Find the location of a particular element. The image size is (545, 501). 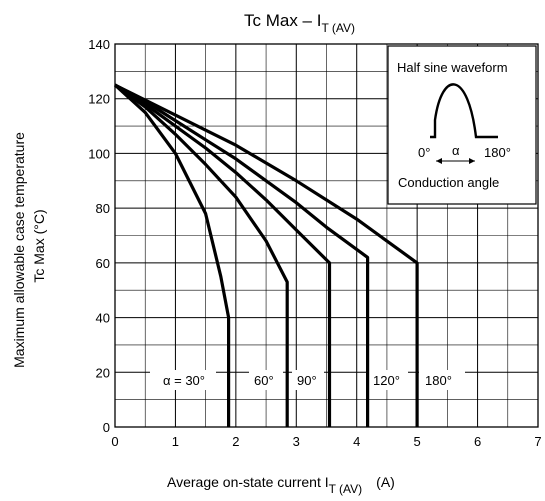

y-tick-label: 20 is located at coordinates (103, 372).